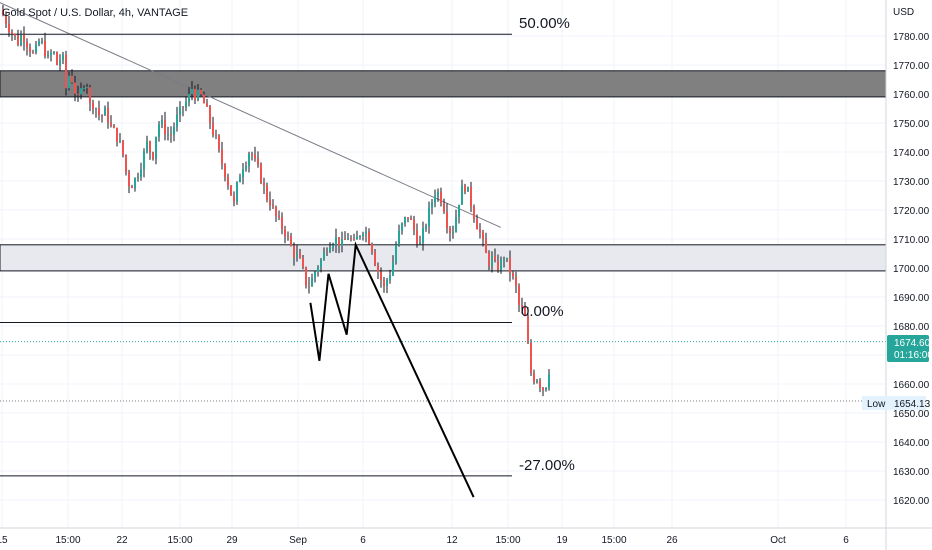 The height and width of the screenshot is (550, 932). Describe the element at coordinates (4, 540) in the screenshot. I see `x-tick-label: 15` at that location.